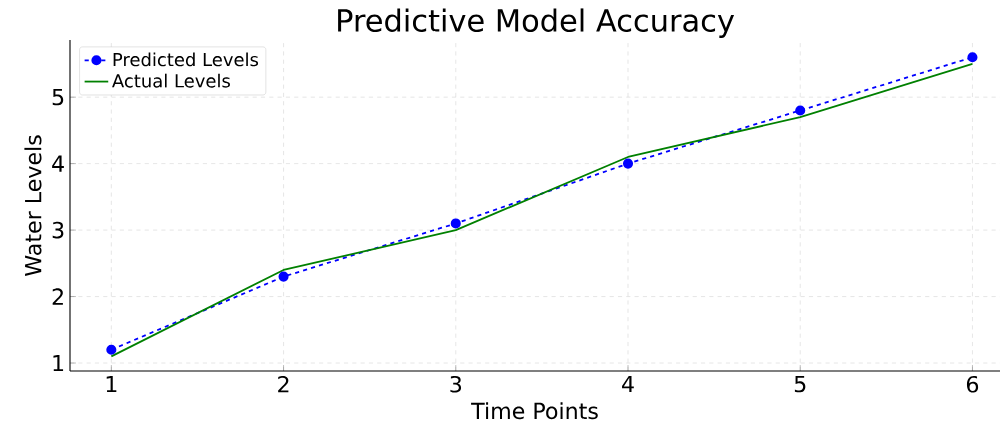 This screenshot has width=1008, height=423. What do you see at coordinates (58, 363) in the screenshot?
I see `y-tick-label: 1` at bounding box center [58, 363].